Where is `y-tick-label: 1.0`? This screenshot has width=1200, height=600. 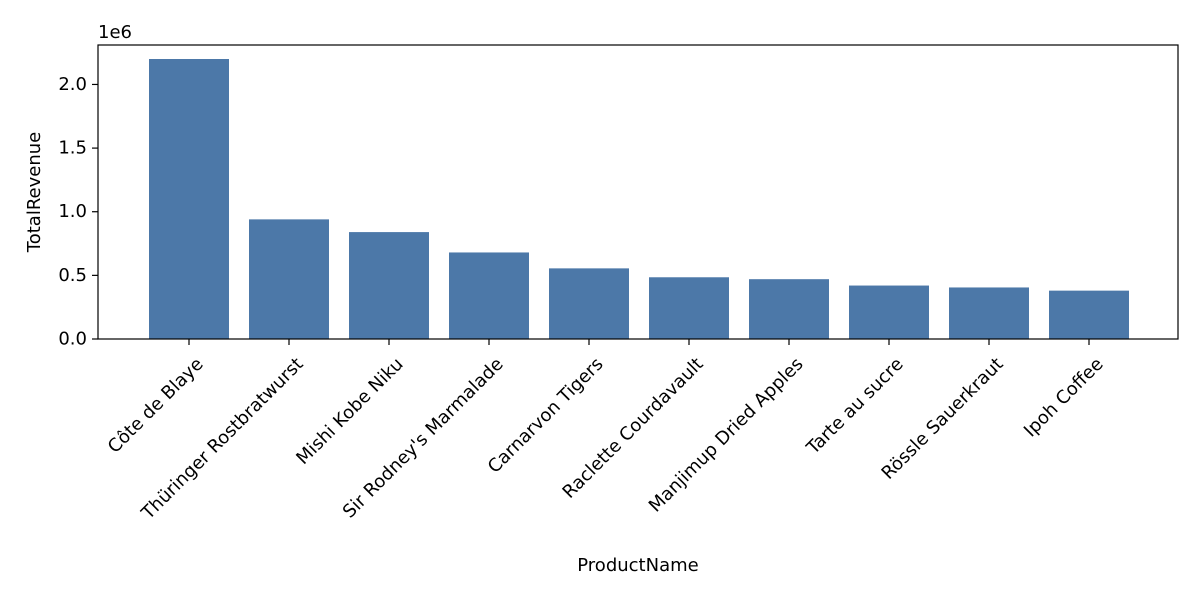
y-tick-label: 1.0 is located at coordinates (72, 211).